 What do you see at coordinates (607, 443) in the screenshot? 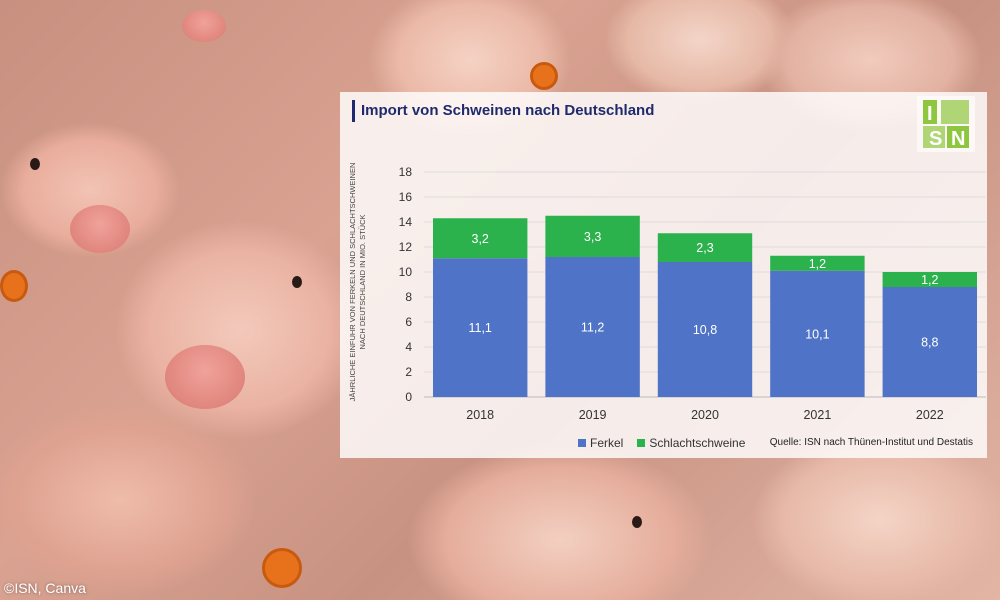
I see `legend-label-ferkel: Ferkel` at bounding box center [607, 443].